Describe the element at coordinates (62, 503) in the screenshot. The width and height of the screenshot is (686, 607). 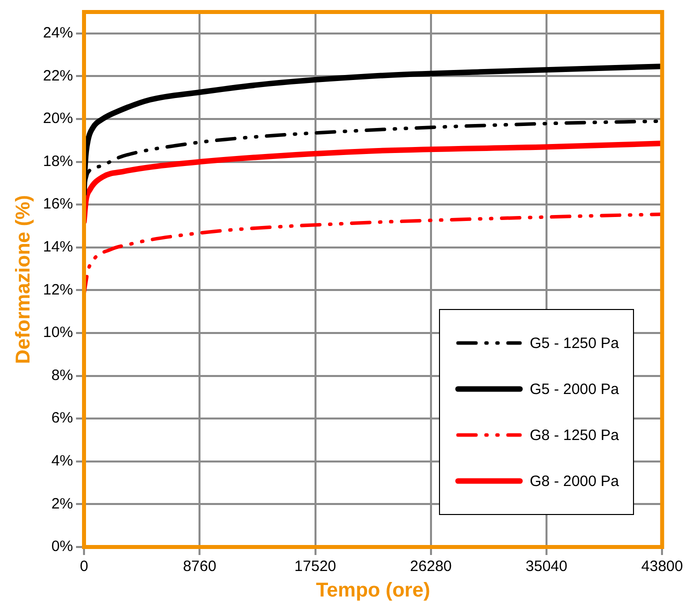
I see `y-tick-label: 2%` at that location.